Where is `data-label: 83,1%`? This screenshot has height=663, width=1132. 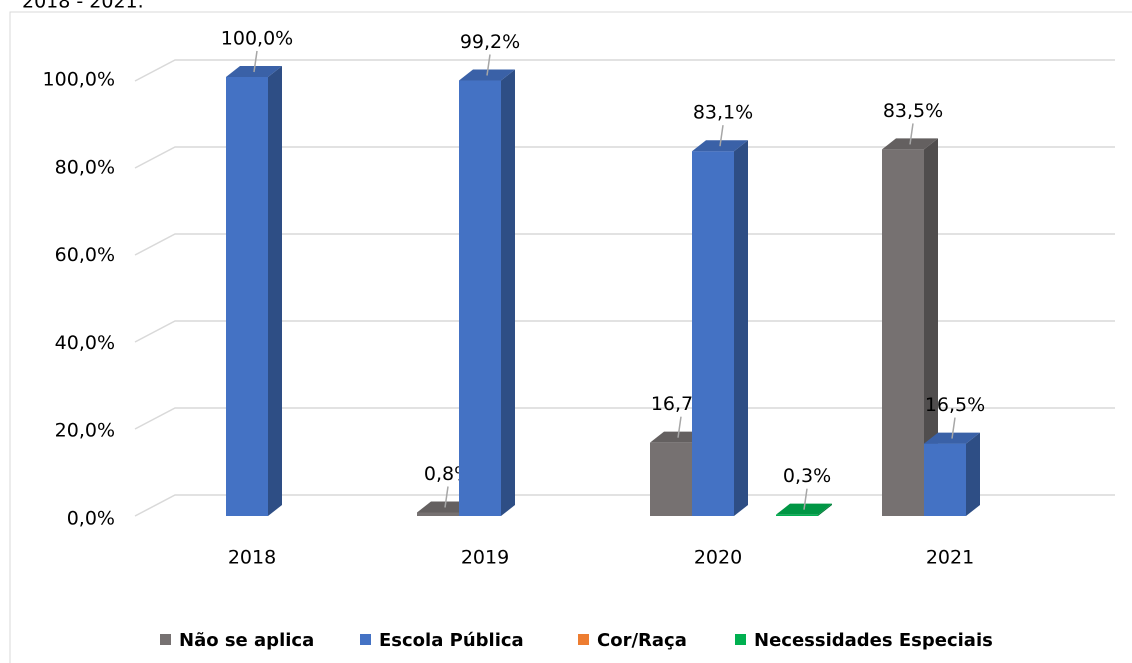 data-label: 83,1% is located at coordinates (723, 113).